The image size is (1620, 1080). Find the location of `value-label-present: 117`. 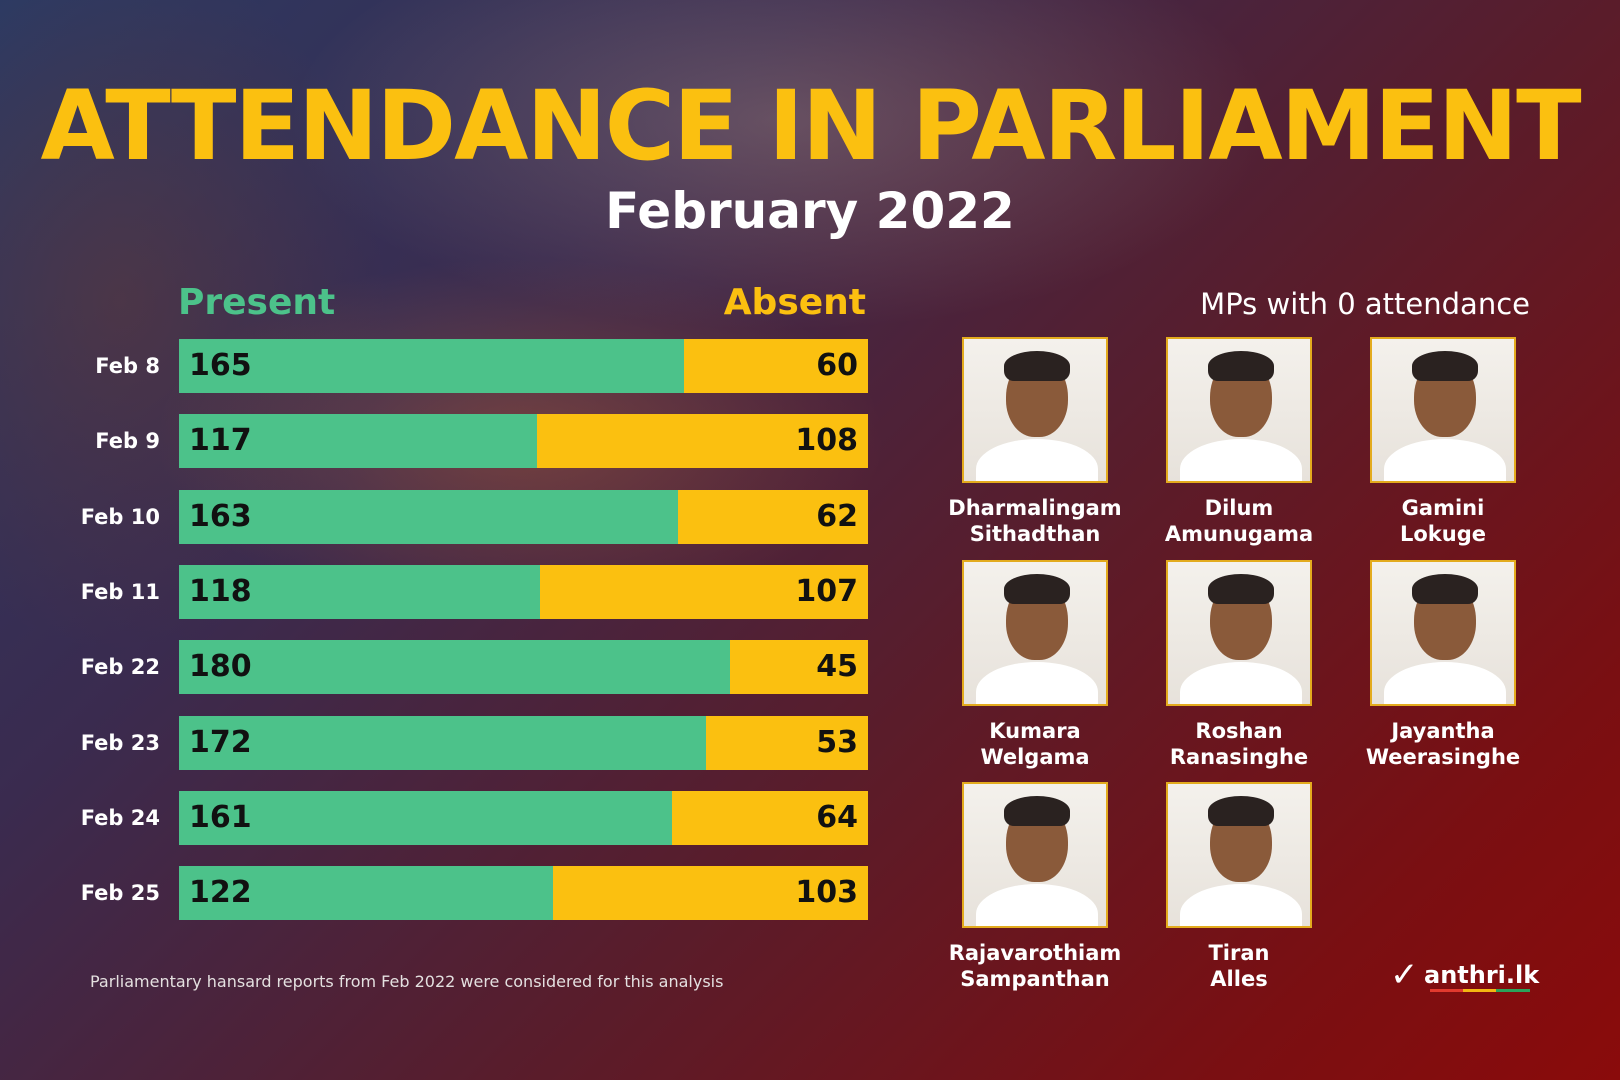

value-label-present: 117 is located at coordinates (220, 440).